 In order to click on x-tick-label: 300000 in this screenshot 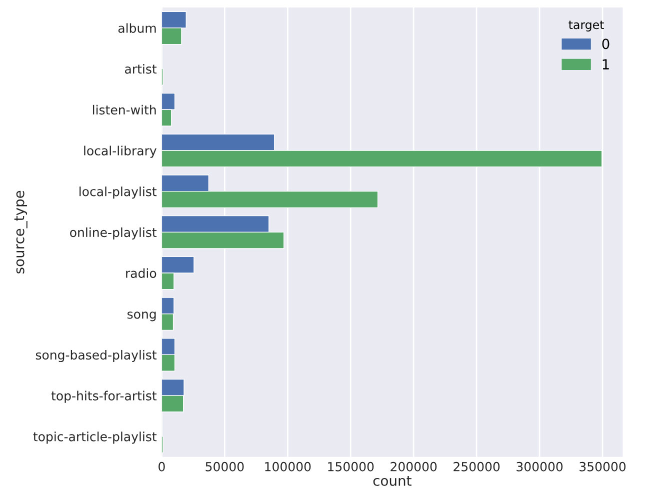, I will do `click(539, 467)`.